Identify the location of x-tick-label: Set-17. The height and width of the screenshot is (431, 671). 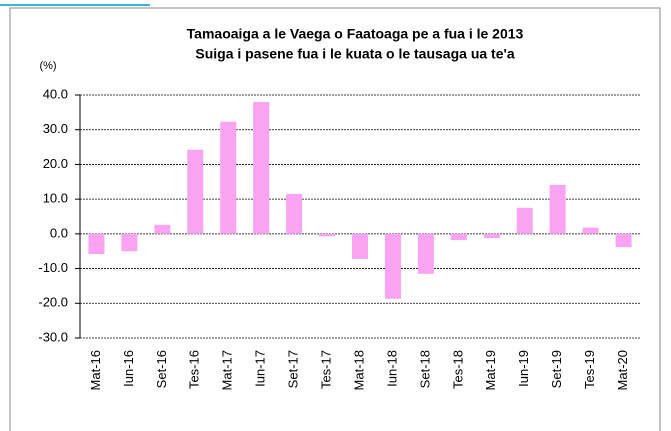
(293, 369).